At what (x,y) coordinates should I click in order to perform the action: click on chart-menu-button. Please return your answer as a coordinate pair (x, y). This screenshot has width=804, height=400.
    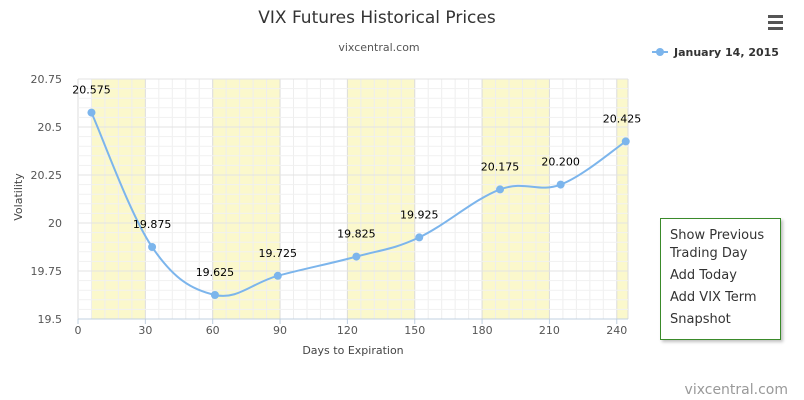
    Looking at the image, I should click on (776, 22).